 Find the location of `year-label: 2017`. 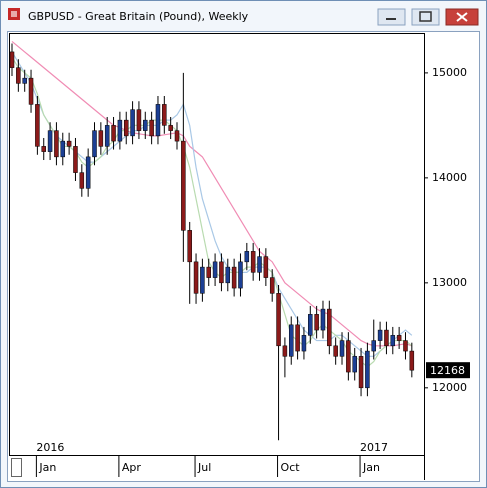

year-label: 2017 is located at coordinates (374, 447).